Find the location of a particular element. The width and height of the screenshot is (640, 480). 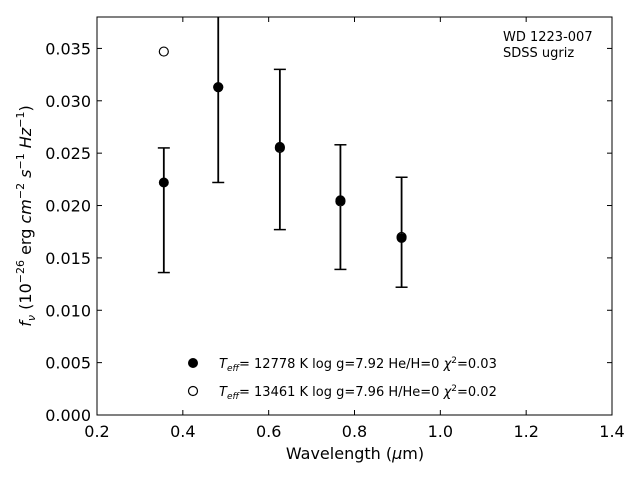

legend-entry-open: Teff= 13461 K log g=7.96 H/He=0 χ2=0.02 is located at coordinates (358, 393).